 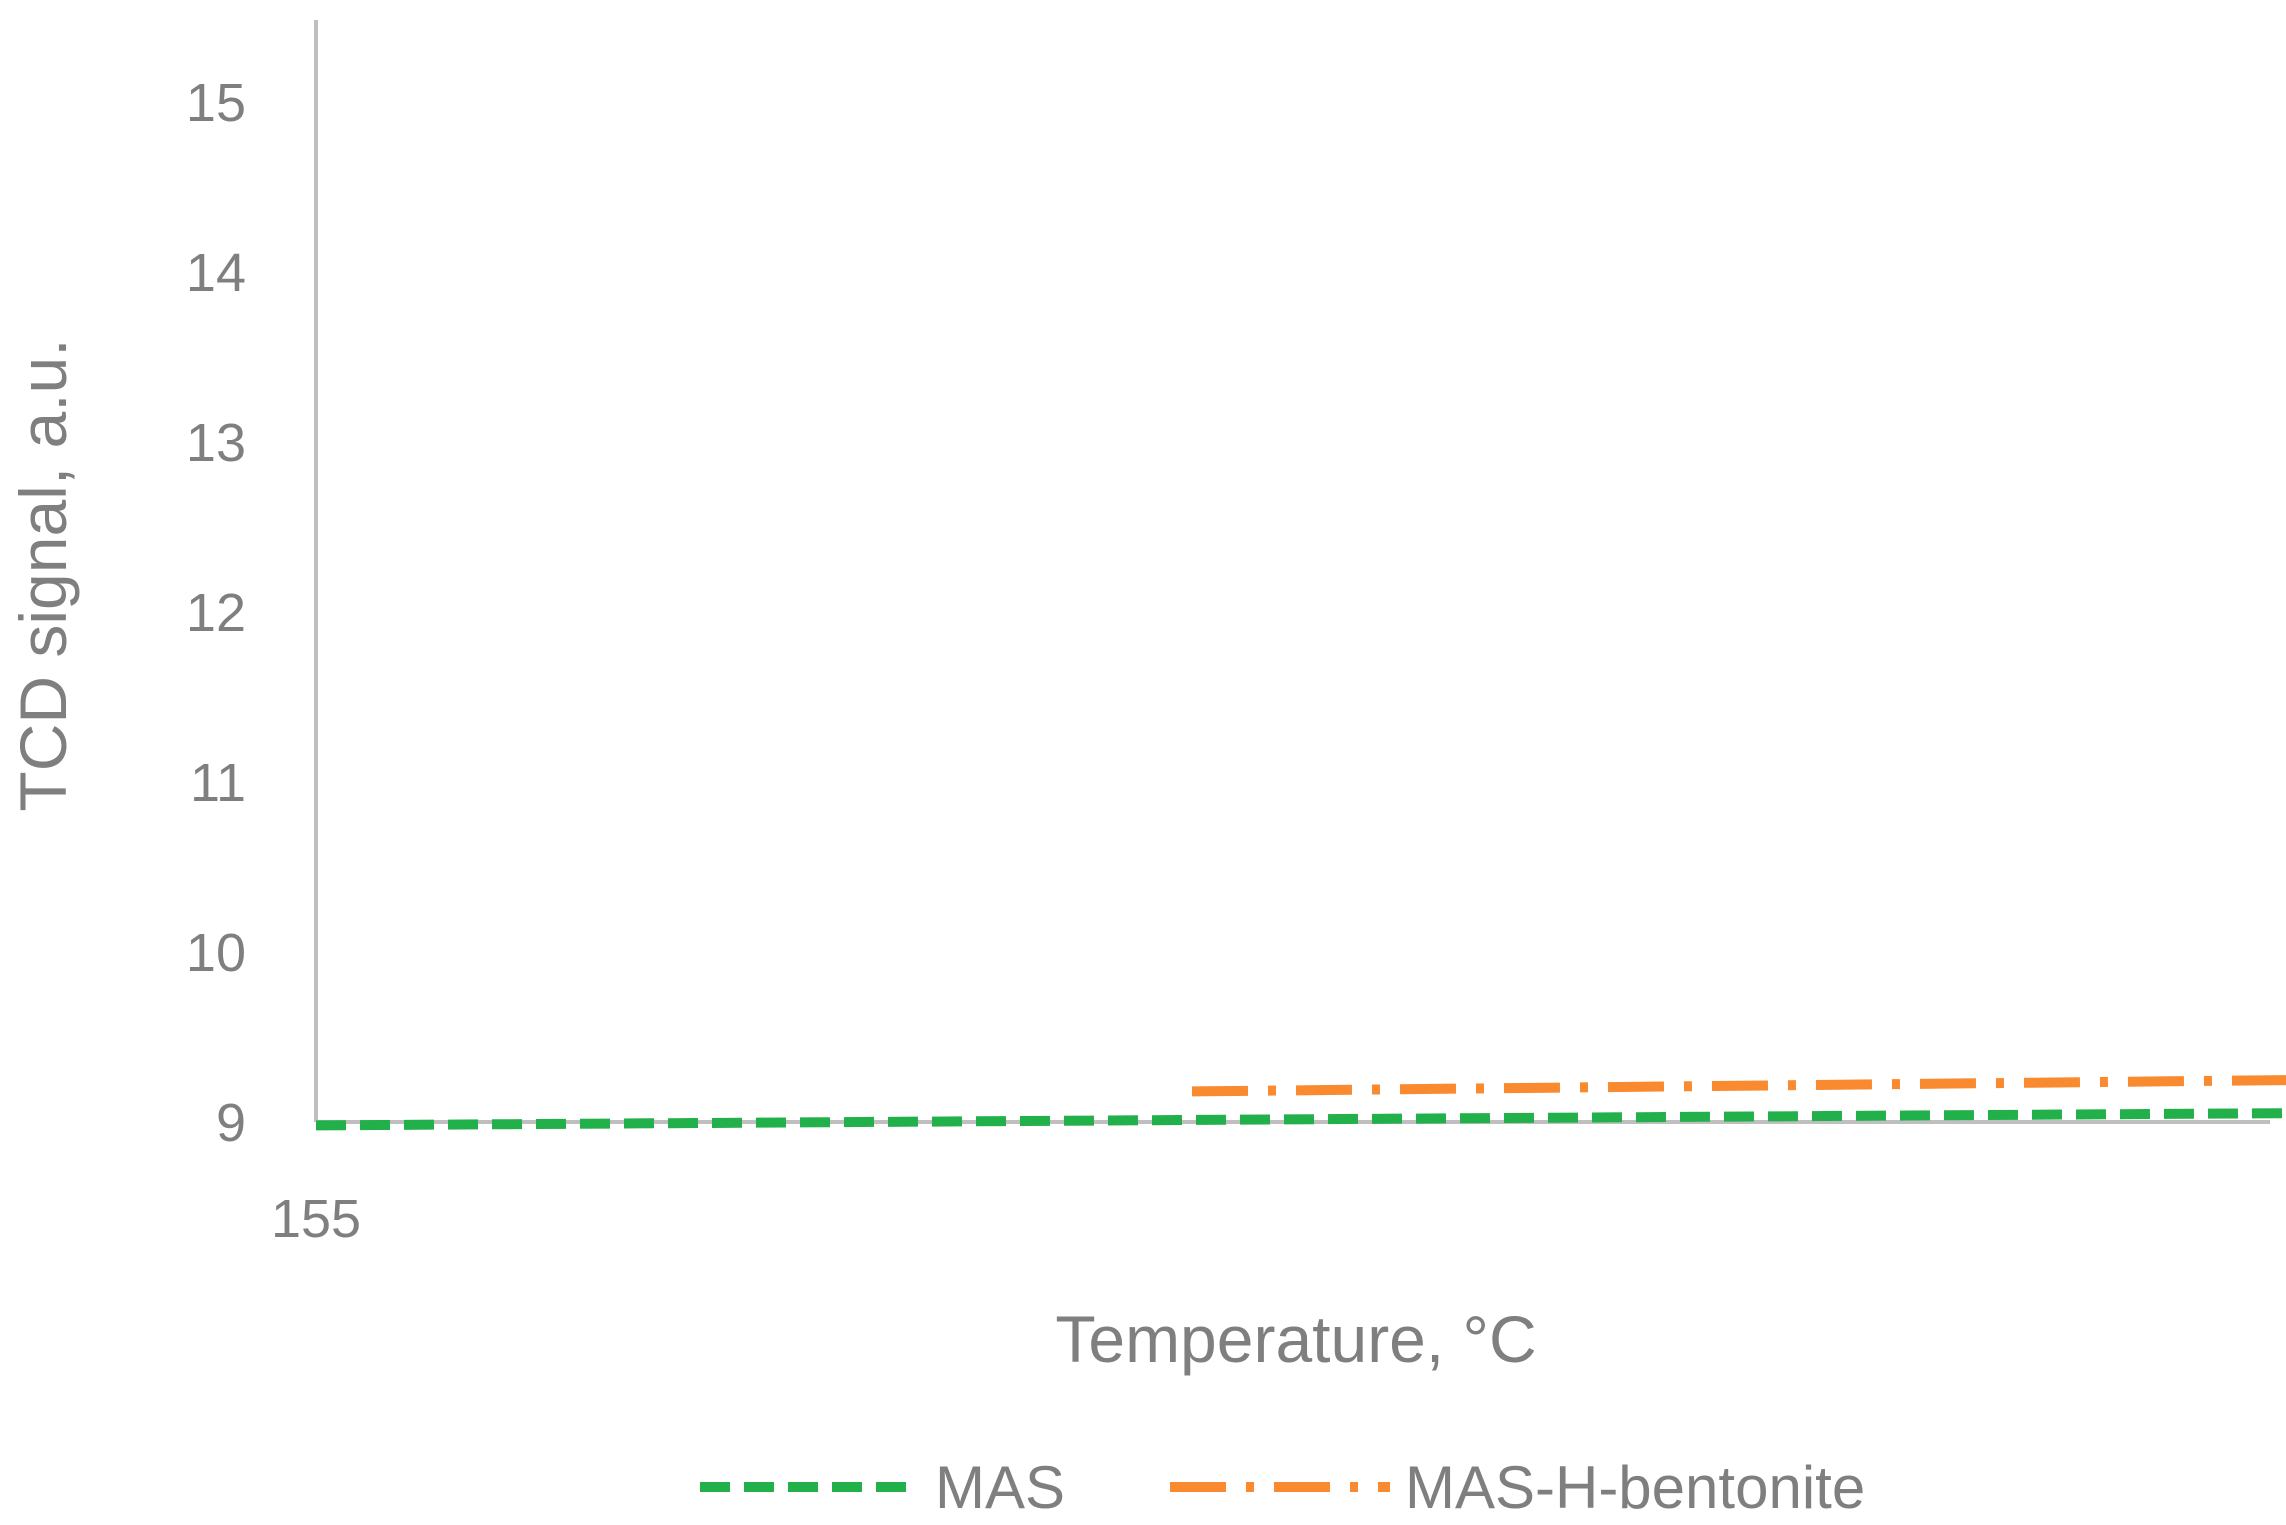 I want to click on y-tick-label: 11, so click(x=218, y=783).